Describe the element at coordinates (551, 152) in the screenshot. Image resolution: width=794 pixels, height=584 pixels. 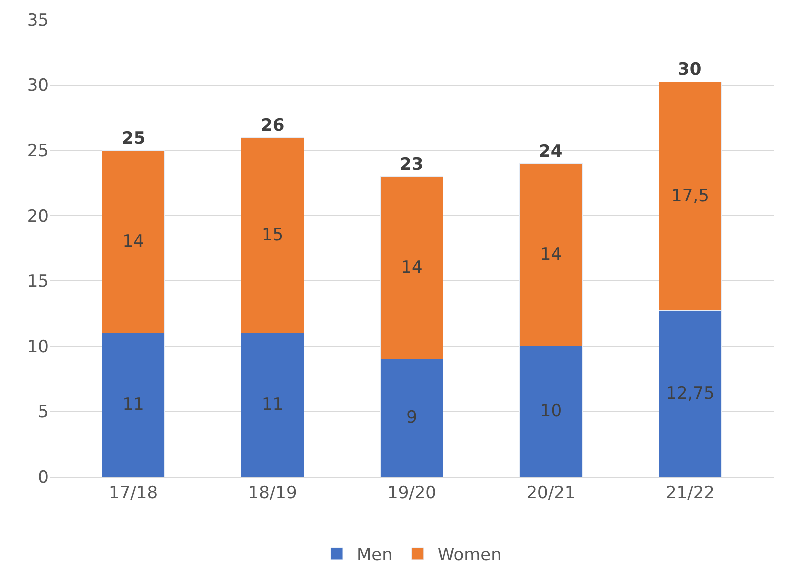
I see `total-label: 24` at that location.